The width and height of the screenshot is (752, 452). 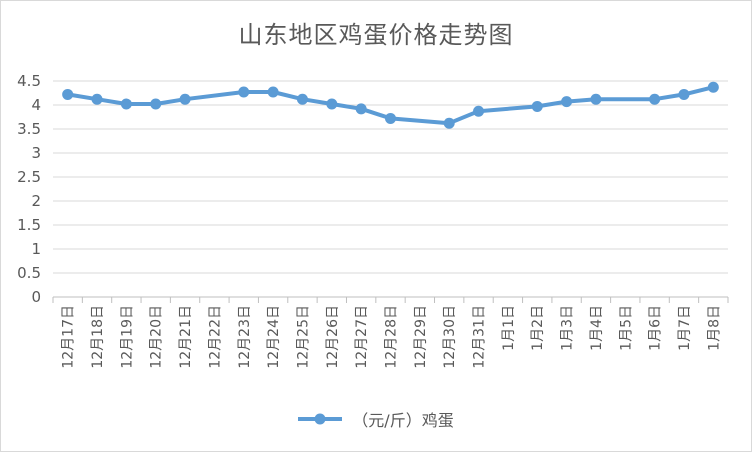 I want to click on x-tick-label: 1月6日, so click(x=656, y=328).